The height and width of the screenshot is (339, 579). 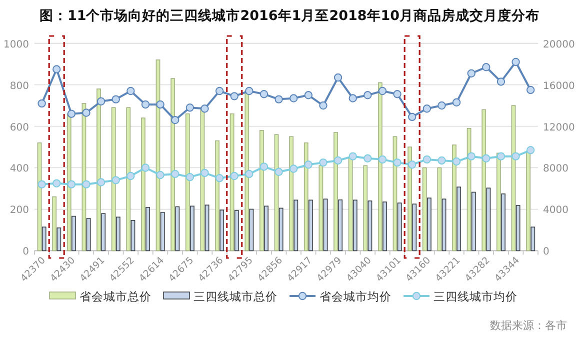 What do you see at coordinates (116, 297) in the screenshot?
I see `legend-label: 省会城市总价` at bounding box center [116, 297].